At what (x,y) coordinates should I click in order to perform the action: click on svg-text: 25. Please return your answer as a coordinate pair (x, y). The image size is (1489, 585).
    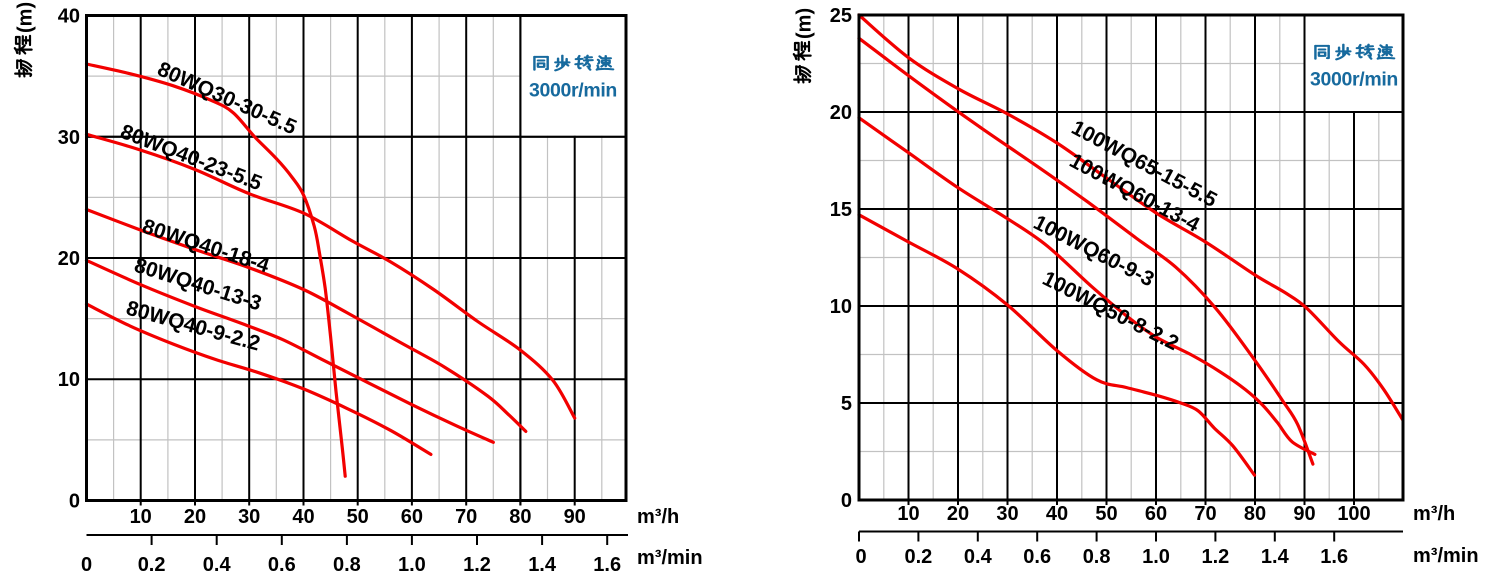
    Looking at the image, I should click on (841, 16).